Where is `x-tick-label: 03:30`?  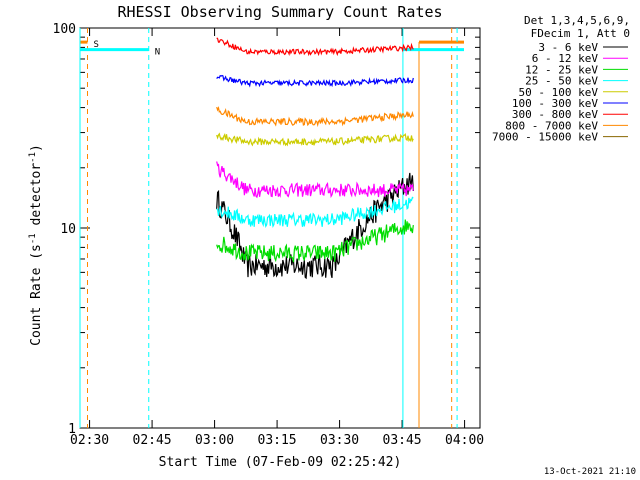
x-tick-label: 03:30 is located at coordinates (339, 440).